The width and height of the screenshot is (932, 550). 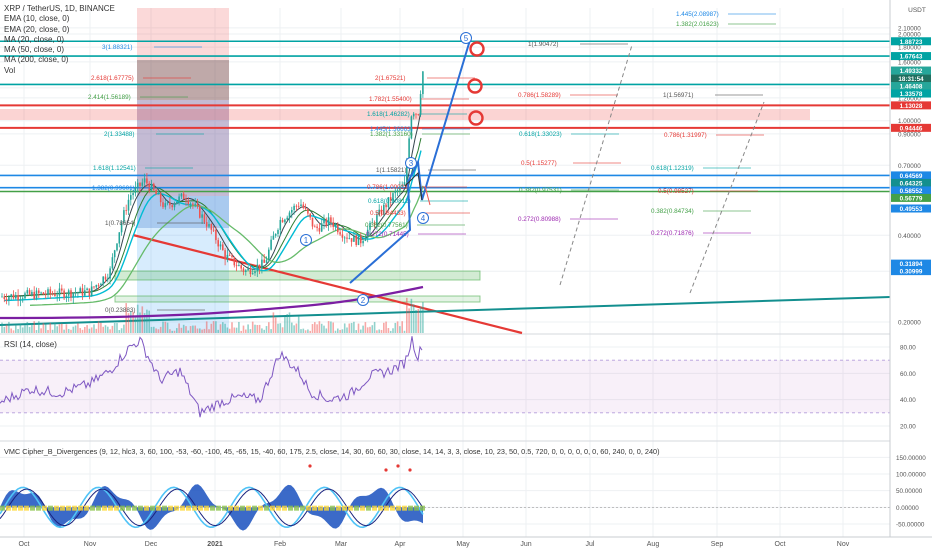 I want to click on indicator-vol: Vol, so click(x=10, y=70).